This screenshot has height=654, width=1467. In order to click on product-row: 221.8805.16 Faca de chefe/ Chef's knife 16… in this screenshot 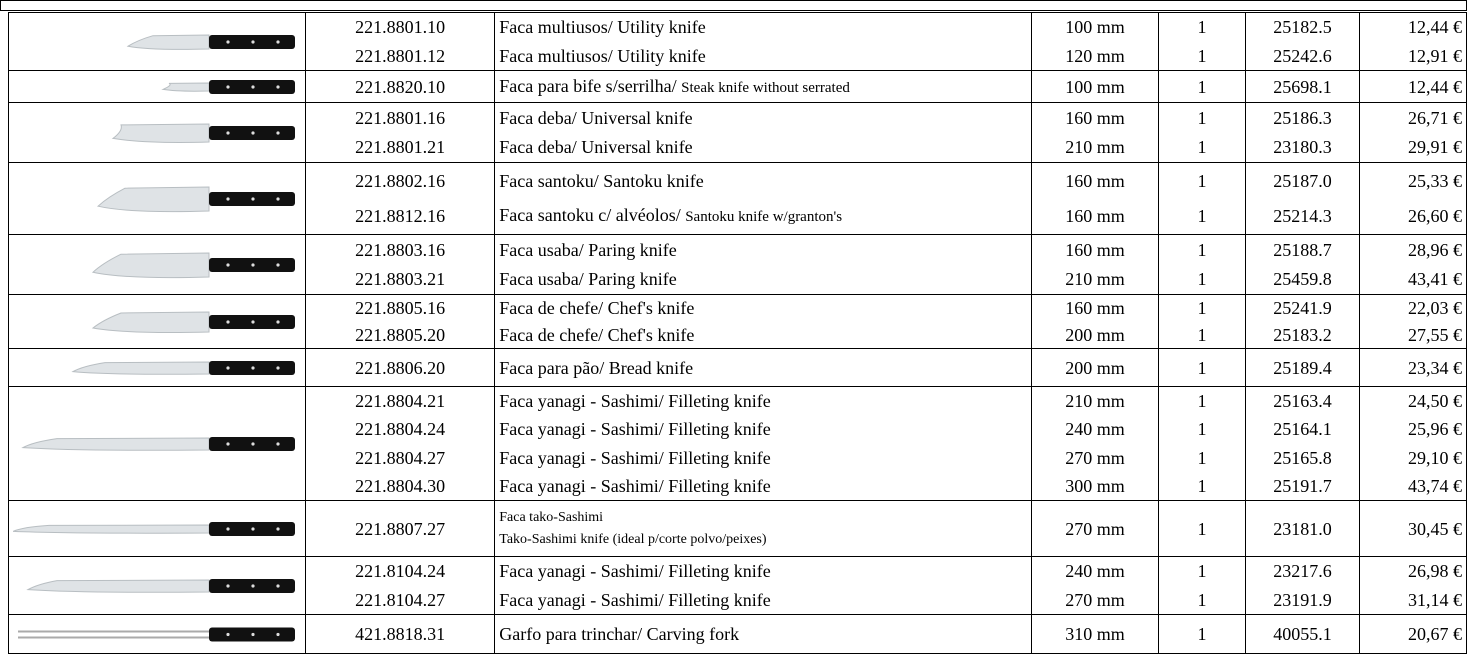, I will do `click(737, 321)`.